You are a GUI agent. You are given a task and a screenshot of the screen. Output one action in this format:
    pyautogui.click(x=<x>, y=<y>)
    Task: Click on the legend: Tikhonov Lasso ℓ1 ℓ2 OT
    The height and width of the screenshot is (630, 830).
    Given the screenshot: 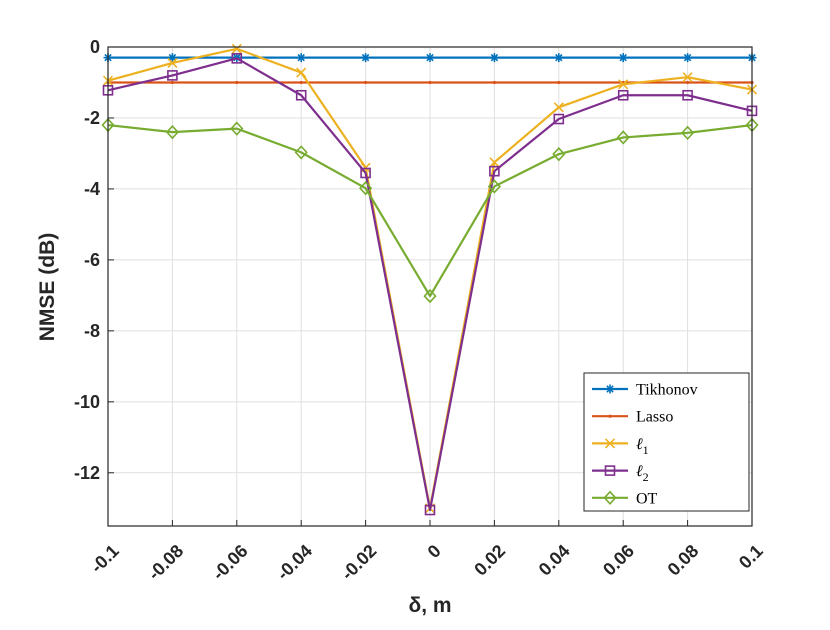 What is the action you would take?
    pyautogui.click(x=666, y=442)
    